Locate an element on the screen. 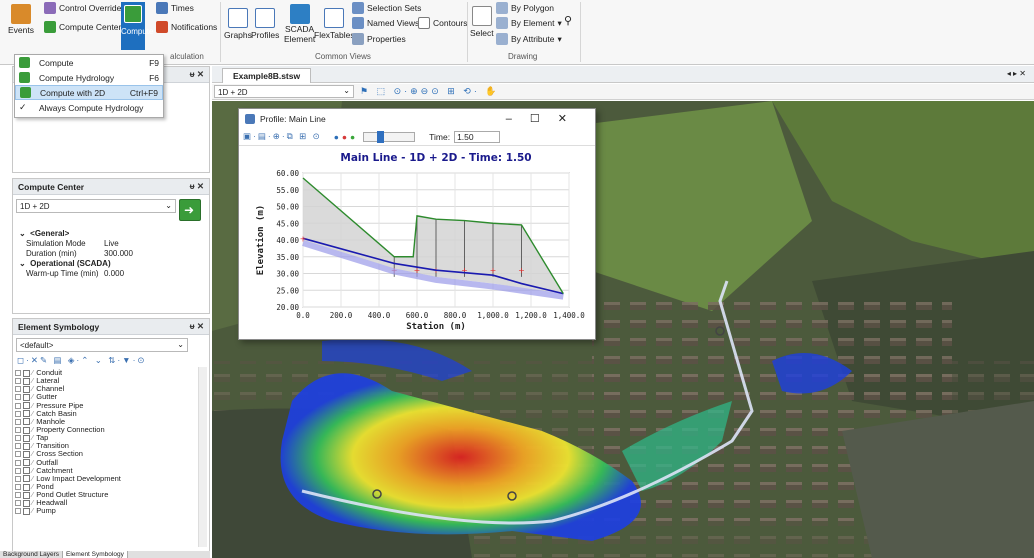 The image size is (1034, 558). by-element-button: By Element ▾ is located at coordinates (529, 23).